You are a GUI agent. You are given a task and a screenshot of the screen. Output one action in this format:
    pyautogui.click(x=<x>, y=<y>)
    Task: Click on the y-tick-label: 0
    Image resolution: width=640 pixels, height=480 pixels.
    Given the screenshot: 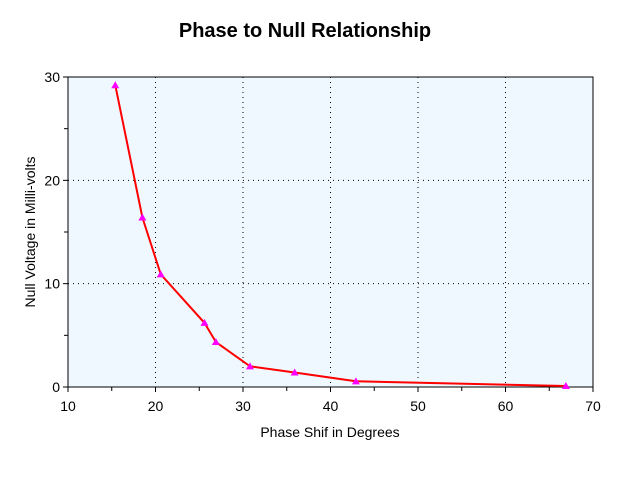 What is the action you would take?
    pyautogui.click(x=56, y=387)
    